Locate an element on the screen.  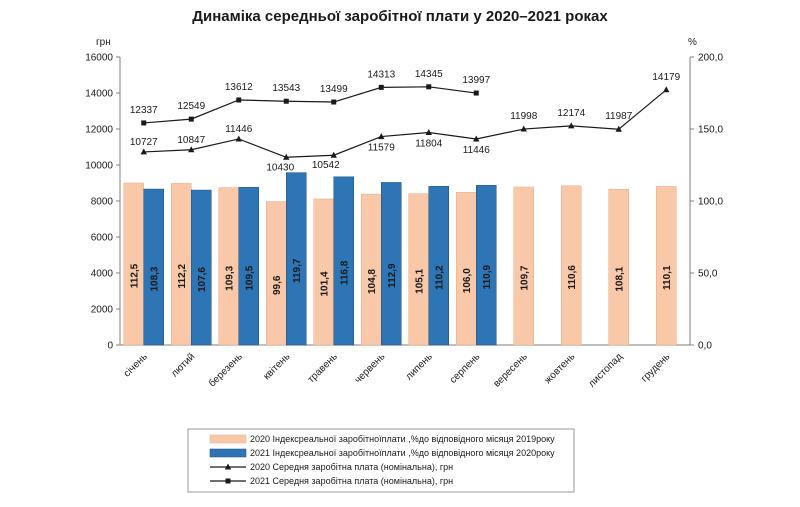
line-2020-value-label: 10847 is located at coordinates (191, 140).